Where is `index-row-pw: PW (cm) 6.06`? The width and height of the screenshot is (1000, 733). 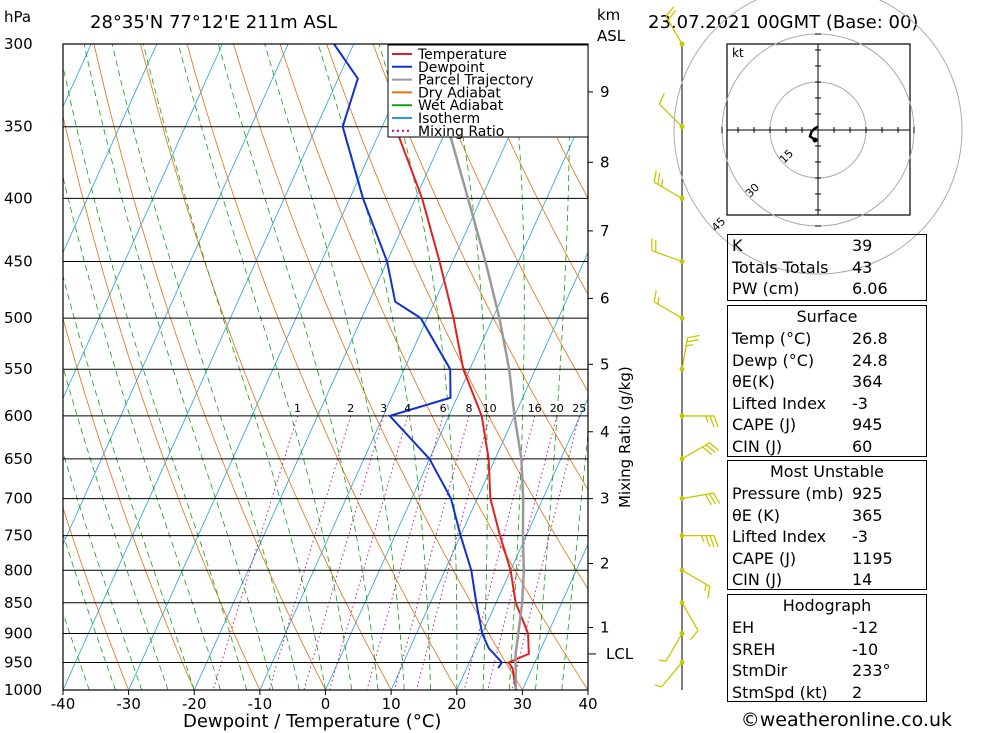 index-row-pw: PW (cm) 6.06 is located at coordinates (810, 288).